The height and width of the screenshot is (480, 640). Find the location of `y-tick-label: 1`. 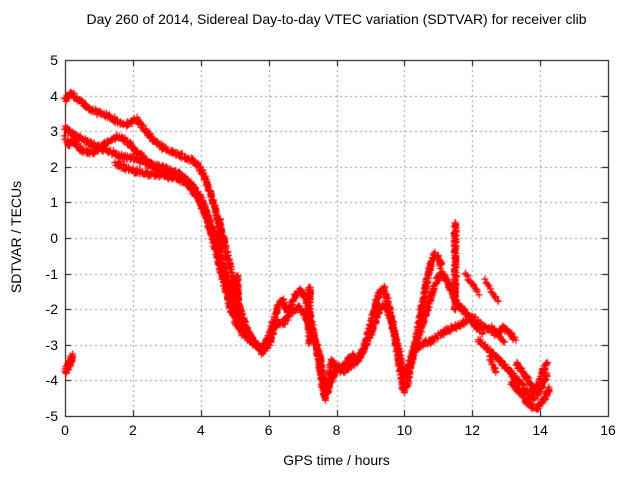

y-tick-label: 1 is located at coordinates (54, 202).